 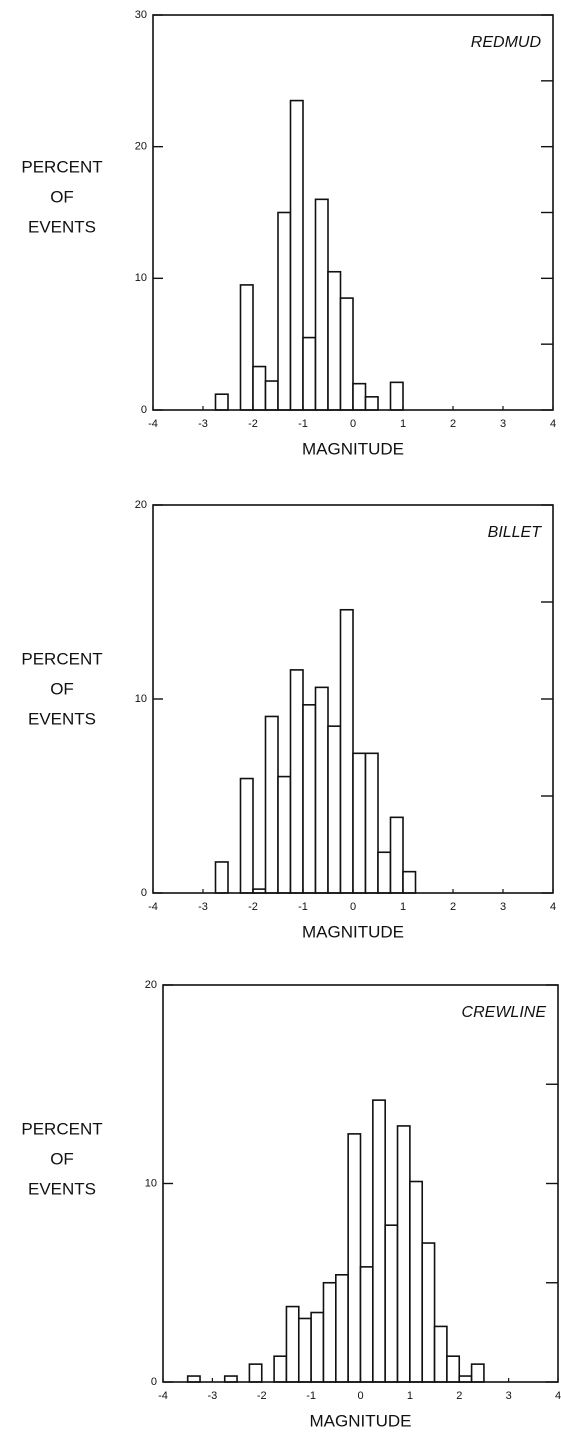 What do you see at coordinates (515, 532) in the screenshot?
I see `chart-title: BILLET` at bounding box center [515, 532].